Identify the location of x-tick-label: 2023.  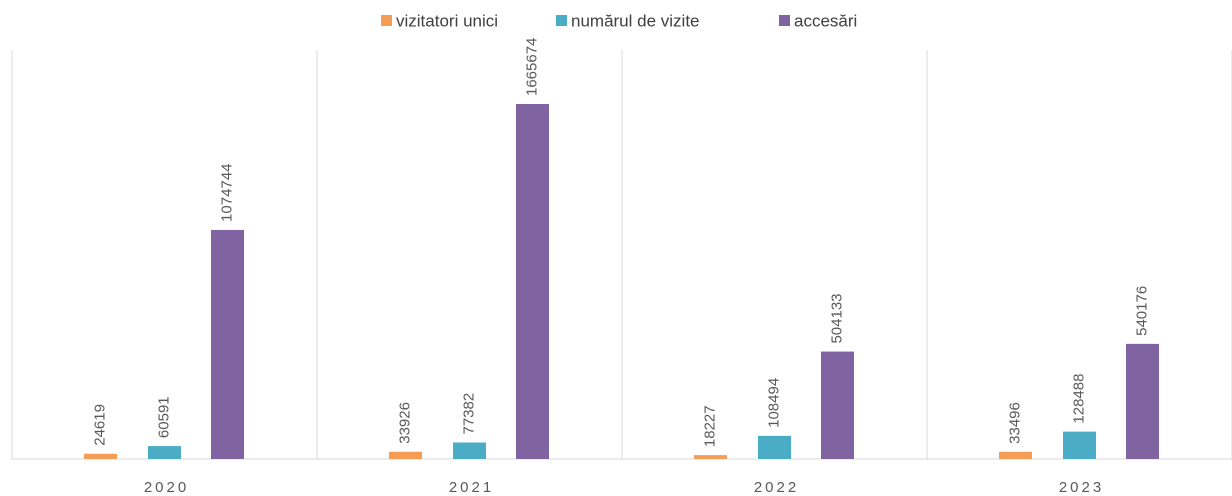
(1081, 487).